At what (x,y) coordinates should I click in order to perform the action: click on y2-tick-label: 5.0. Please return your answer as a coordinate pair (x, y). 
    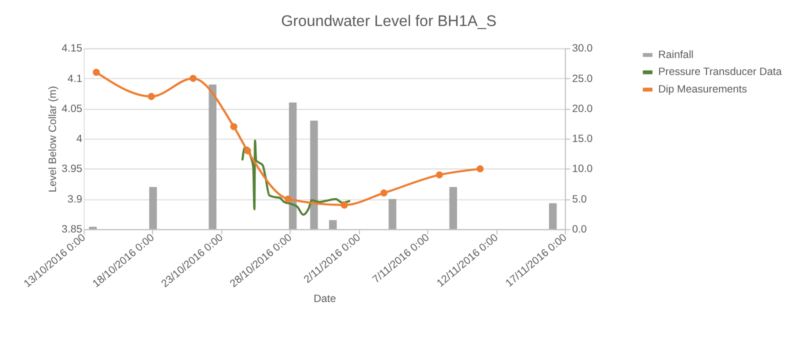
    Looking at the image, I should click on (579, 199).